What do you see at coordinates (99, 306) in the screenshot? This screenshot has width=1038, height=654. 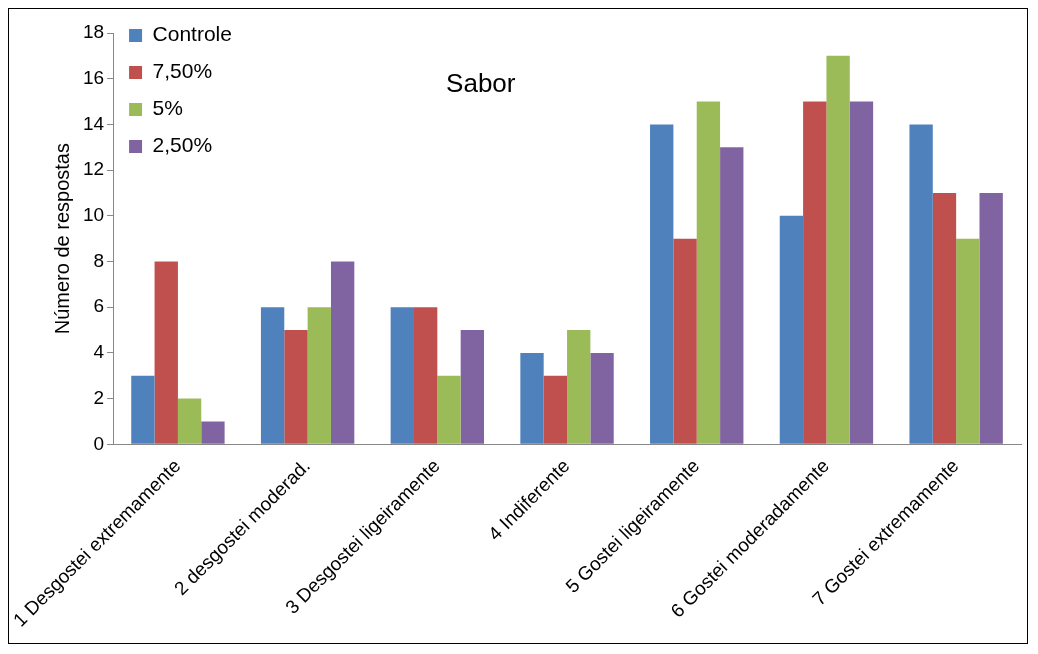 I see `y-tick-label: 6` at bounding box center [99, 306].